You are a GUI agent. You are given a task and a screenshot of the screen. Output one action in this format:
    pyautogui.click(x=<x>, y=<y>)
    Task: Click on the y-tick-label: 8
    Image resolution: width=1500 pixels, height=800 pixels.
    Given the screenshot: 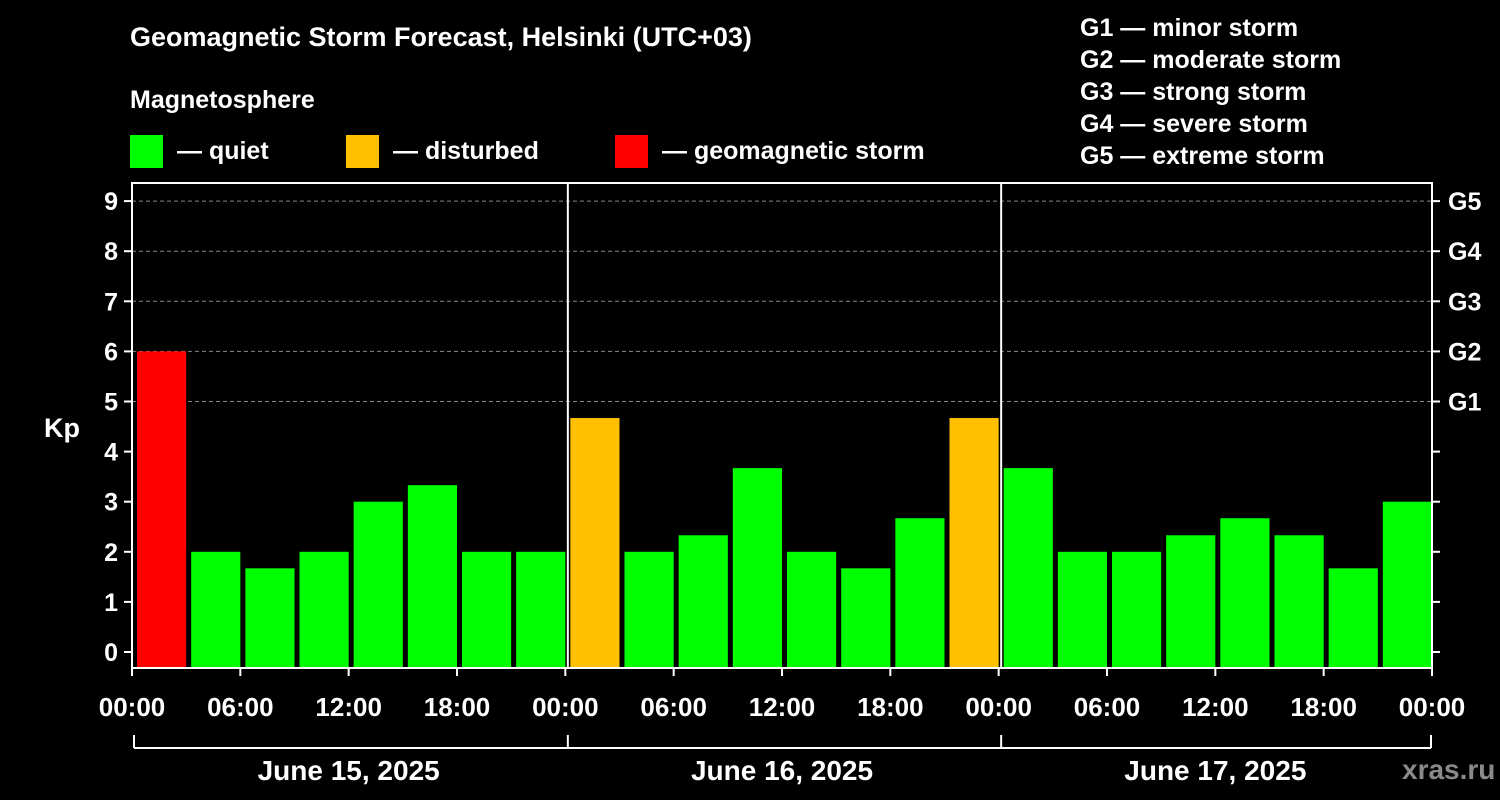 What is the action you would take?
    pyautogui.click(x=111, y=252)
    